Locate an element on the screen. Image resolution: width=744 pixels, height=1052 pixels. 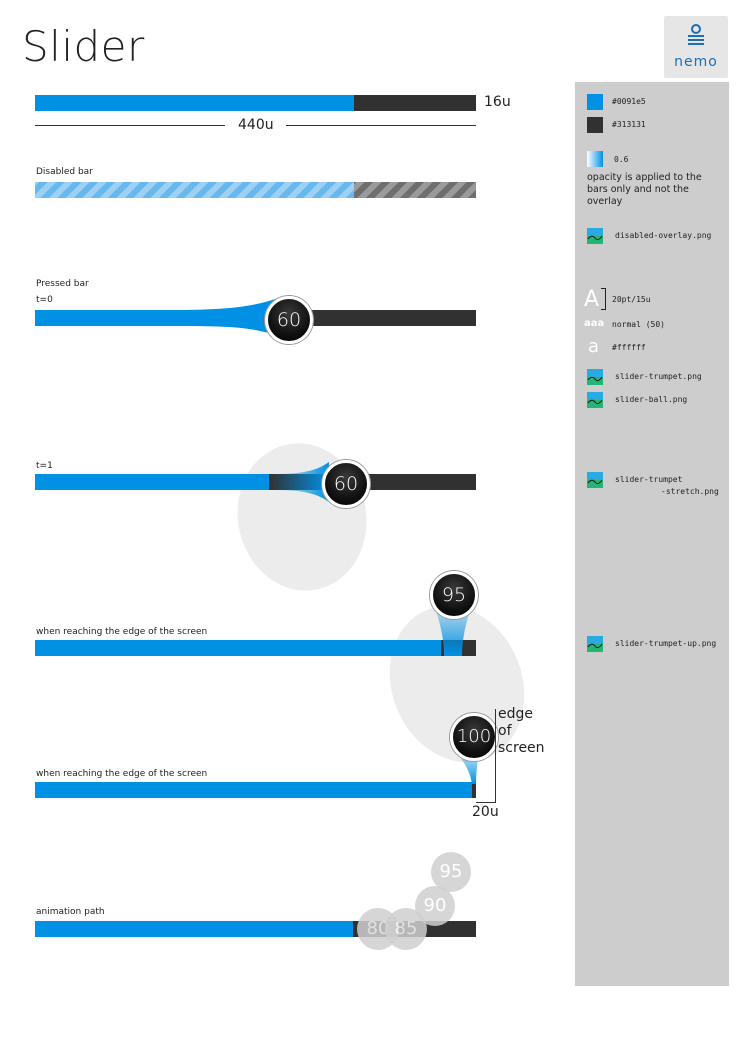
color-swatch-track is located at coordinates (595, 125).